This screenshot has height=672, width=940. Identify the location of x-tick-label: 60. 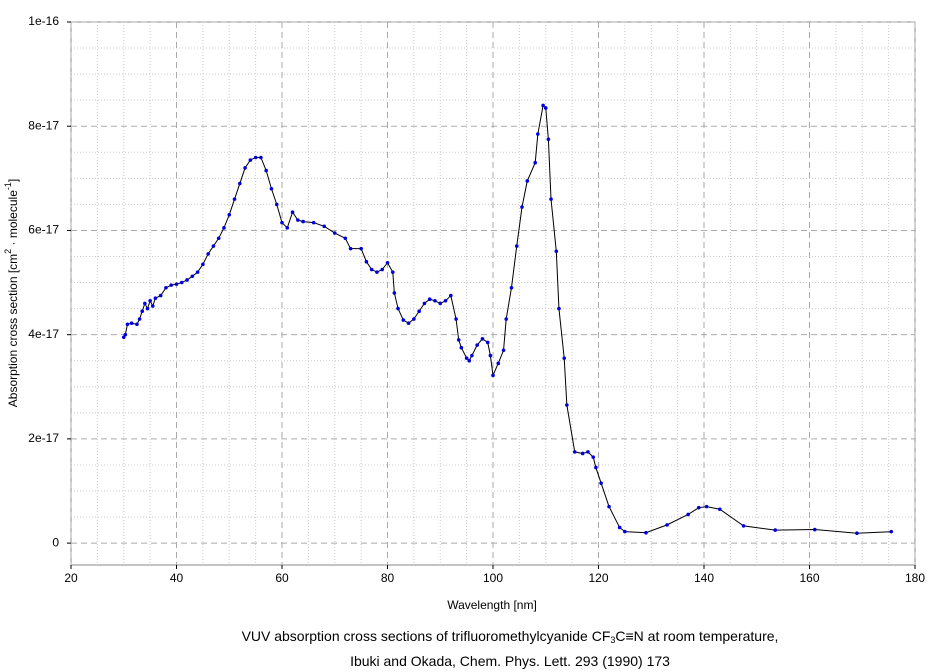
(282, 578).